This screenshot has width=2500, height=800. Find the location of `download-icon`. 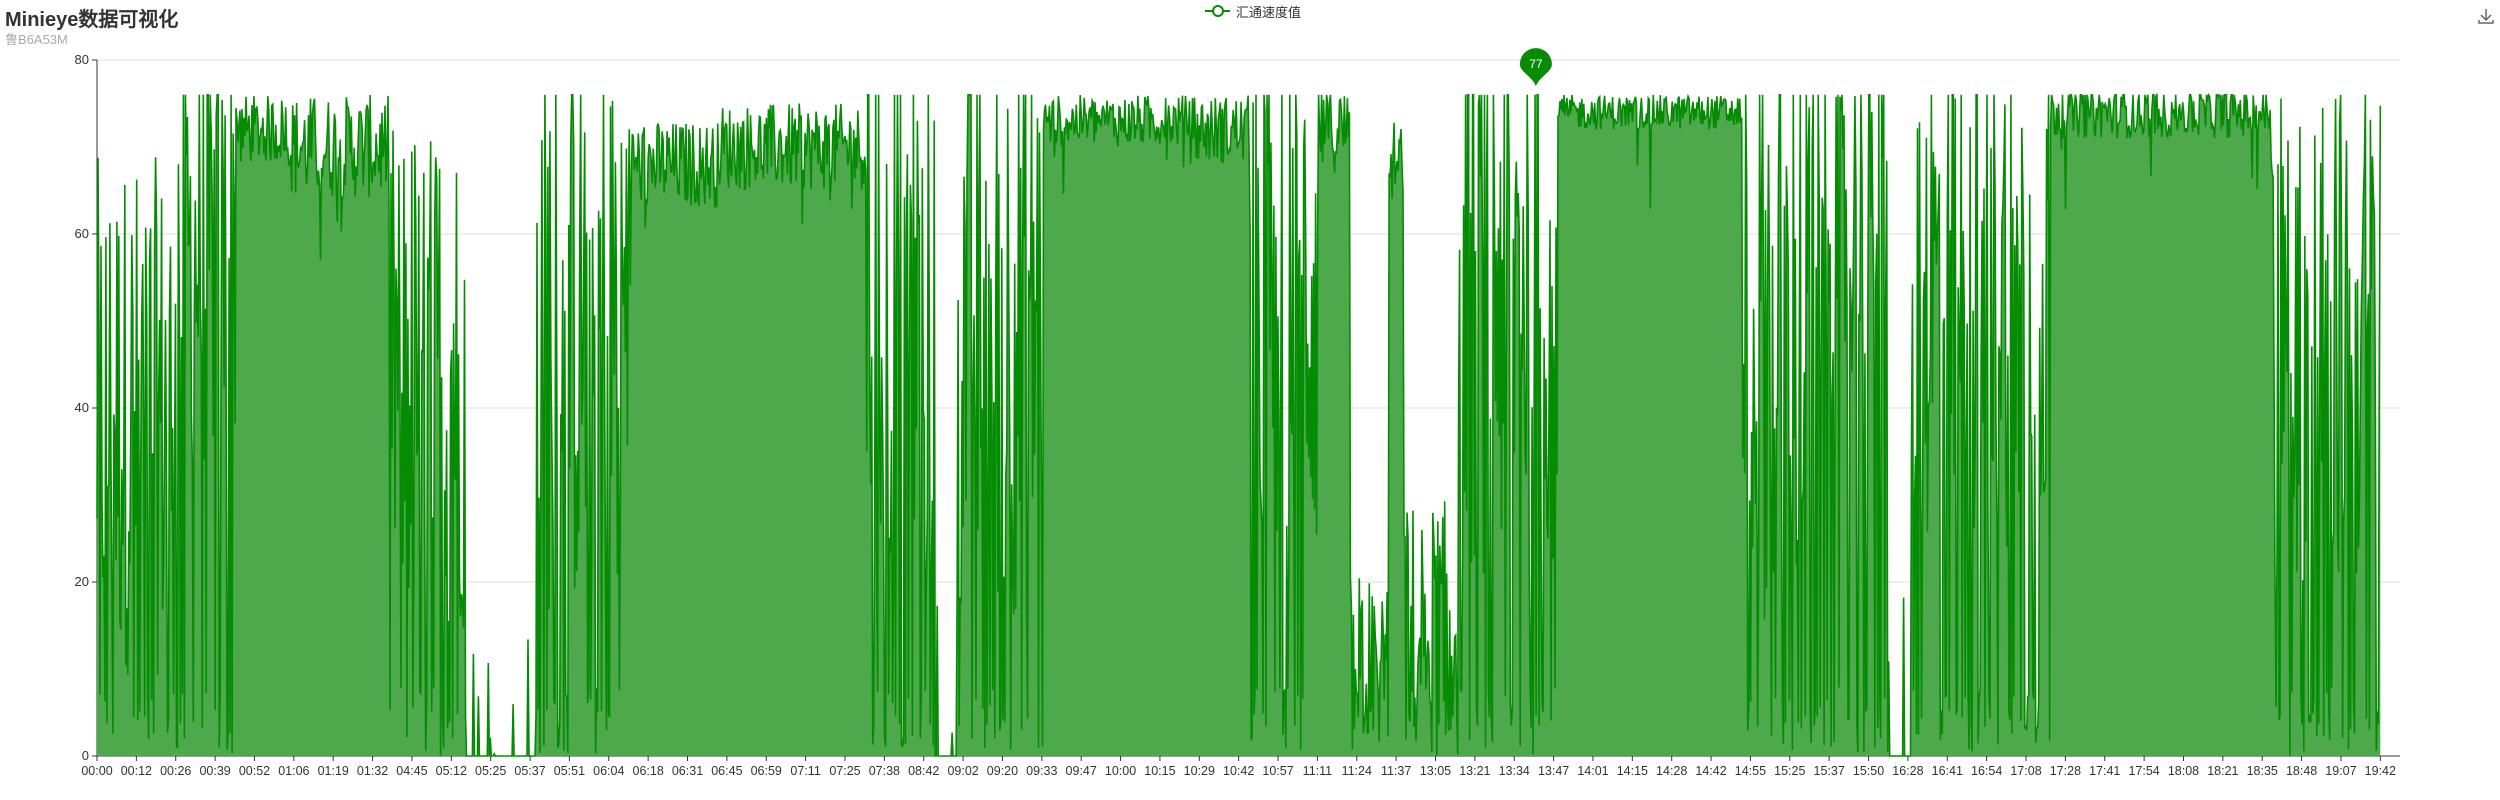

download-icon is located at coordinates (2486, 16).